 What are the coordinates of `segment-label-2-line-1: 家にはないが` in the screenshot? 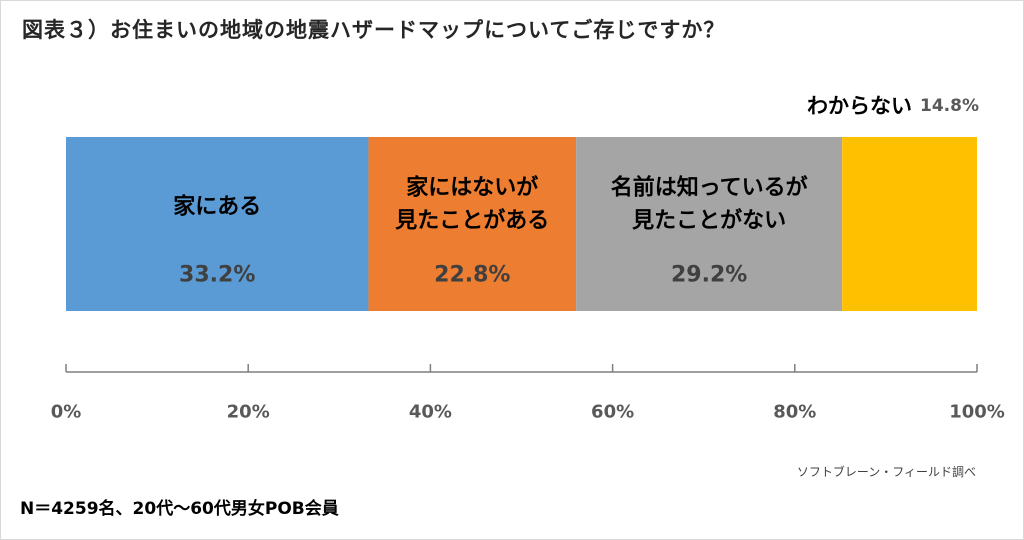 It's located at (472, 188).